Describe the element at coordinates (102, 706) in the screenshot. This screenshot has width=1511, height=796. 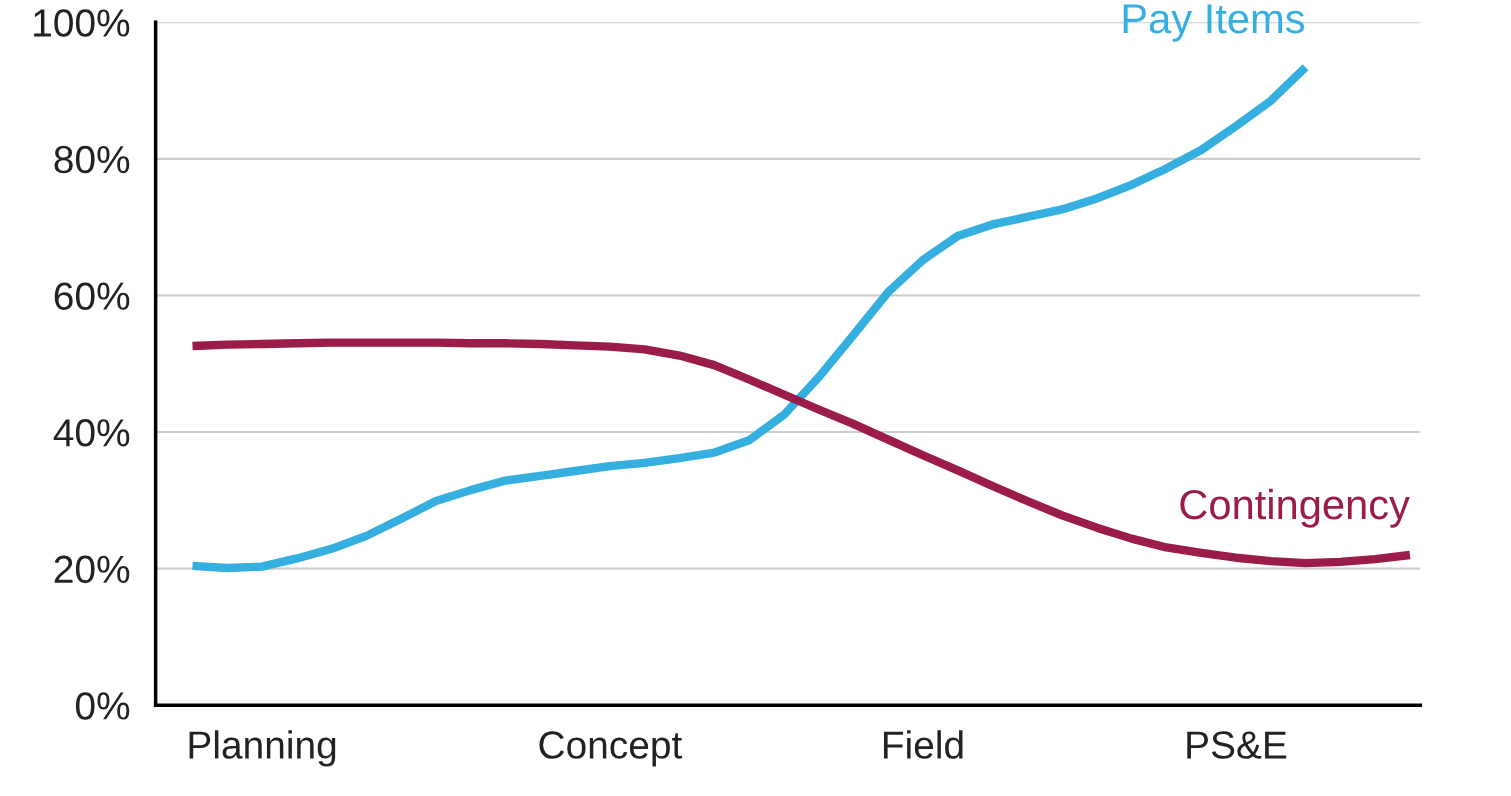
I see `y-tick-label: 0%` at that location.